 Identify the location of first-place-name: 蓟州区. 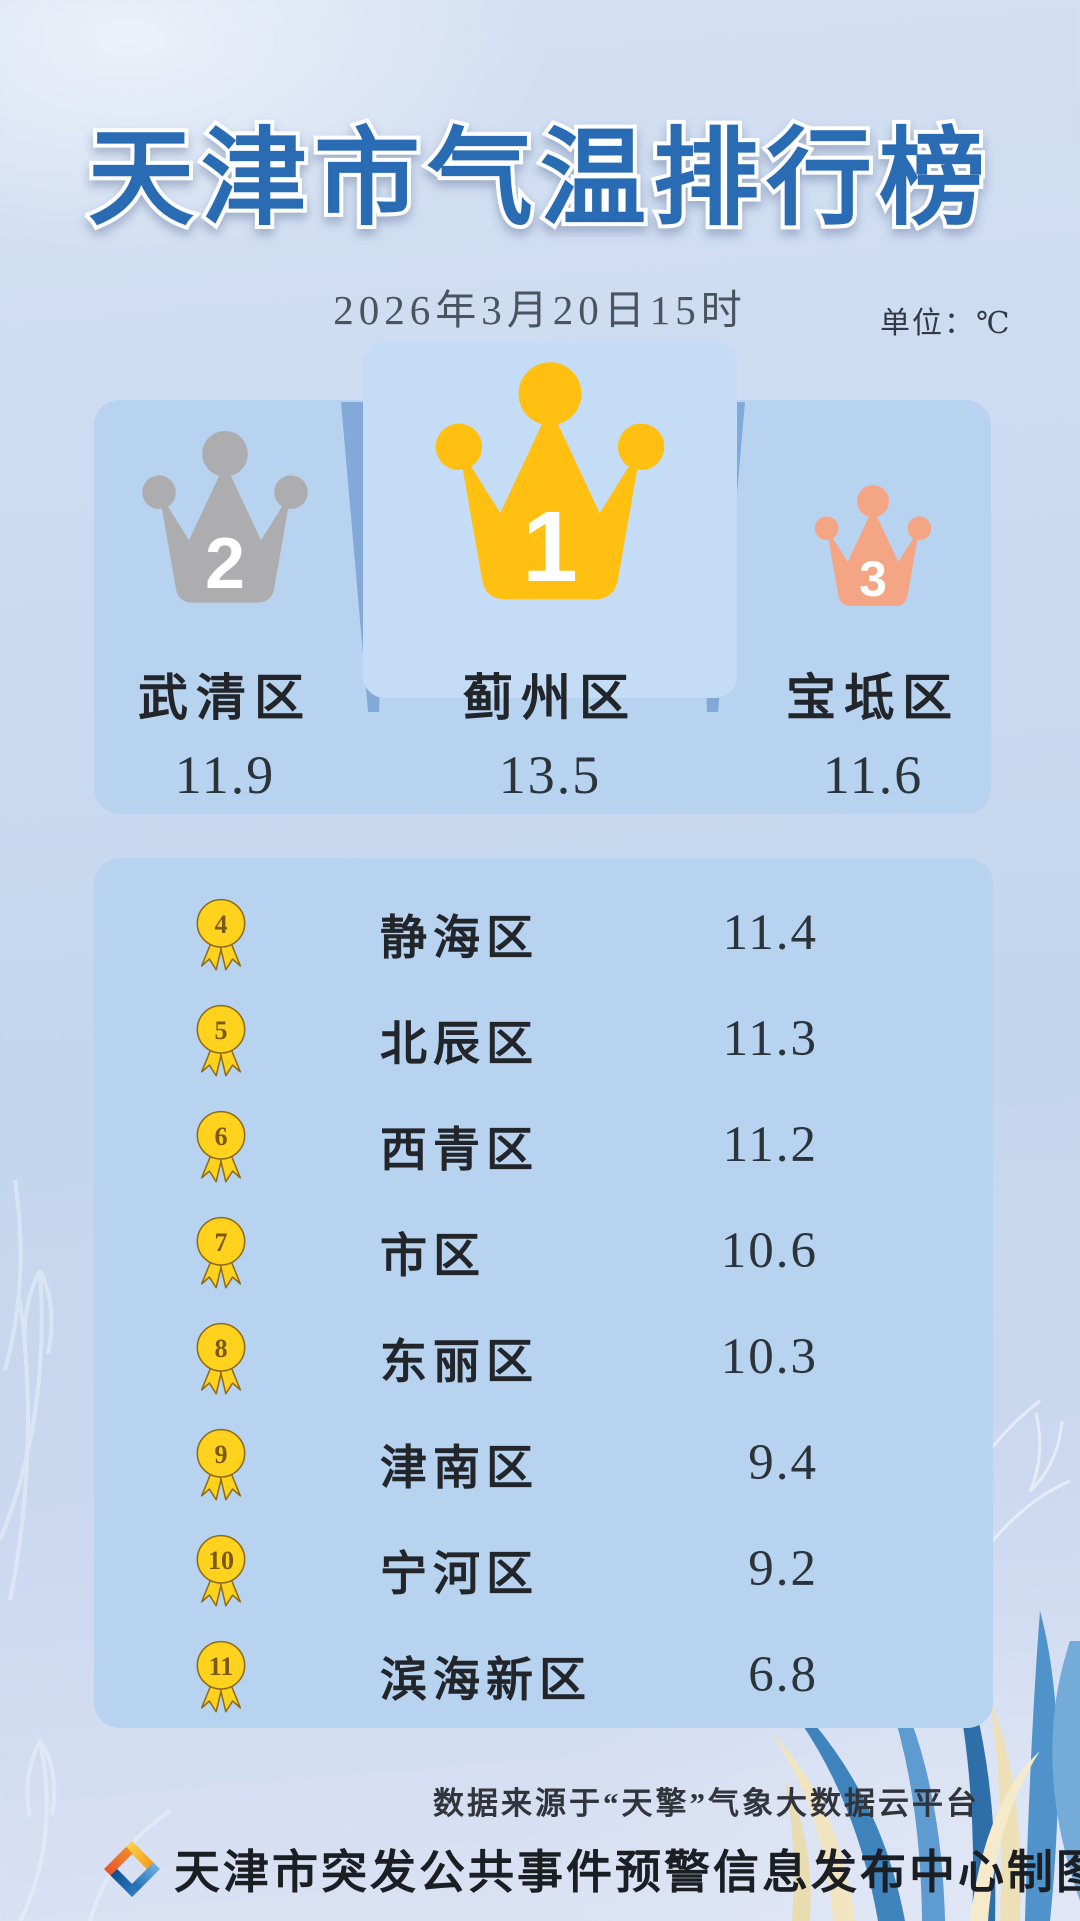
(550, 698).